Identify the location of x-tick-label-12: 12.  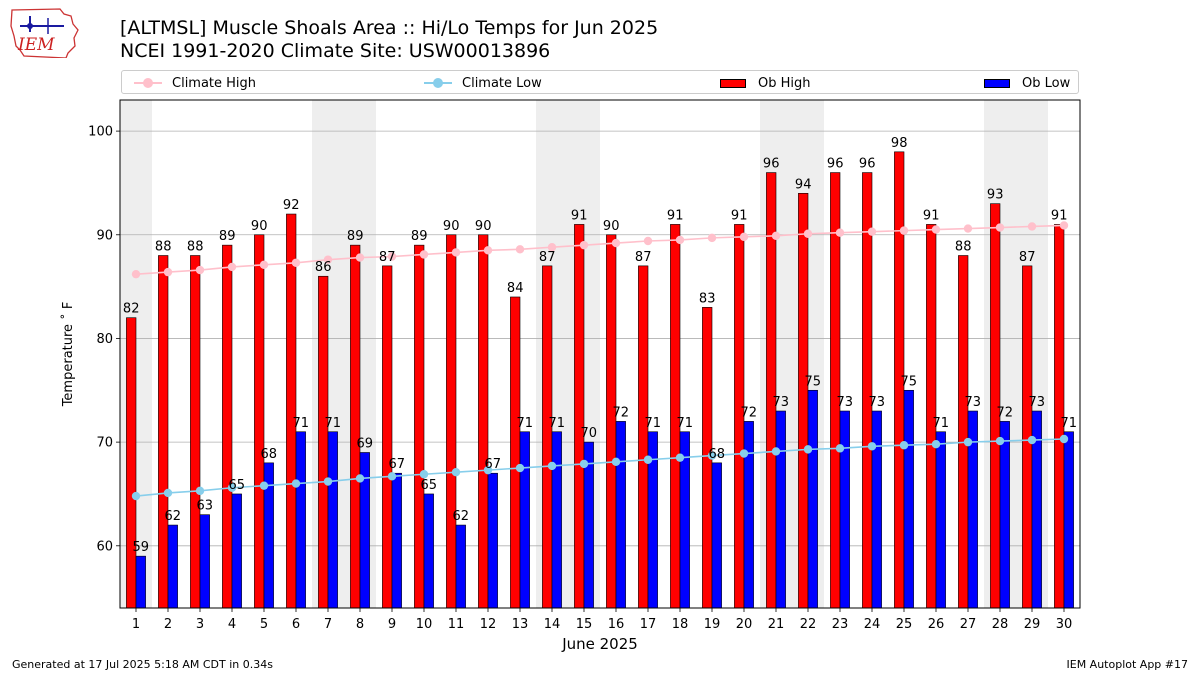
(488, 624).